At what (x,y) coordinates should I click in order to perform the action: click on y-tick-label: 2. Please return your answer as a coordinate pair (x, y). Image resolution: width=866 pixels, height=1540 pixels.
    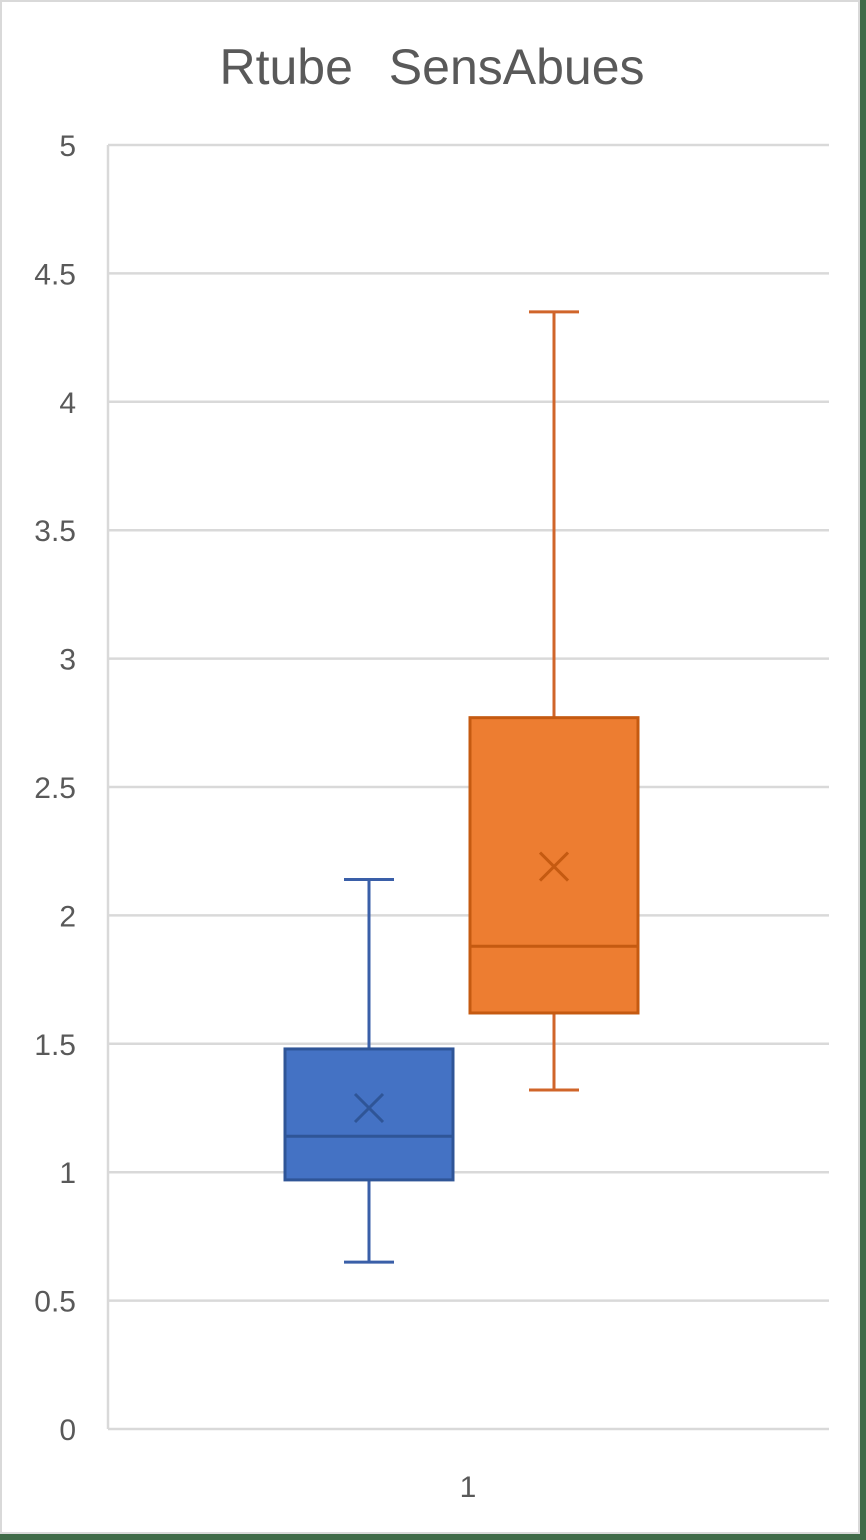
    Looking at the image, I should click on (67, 916).